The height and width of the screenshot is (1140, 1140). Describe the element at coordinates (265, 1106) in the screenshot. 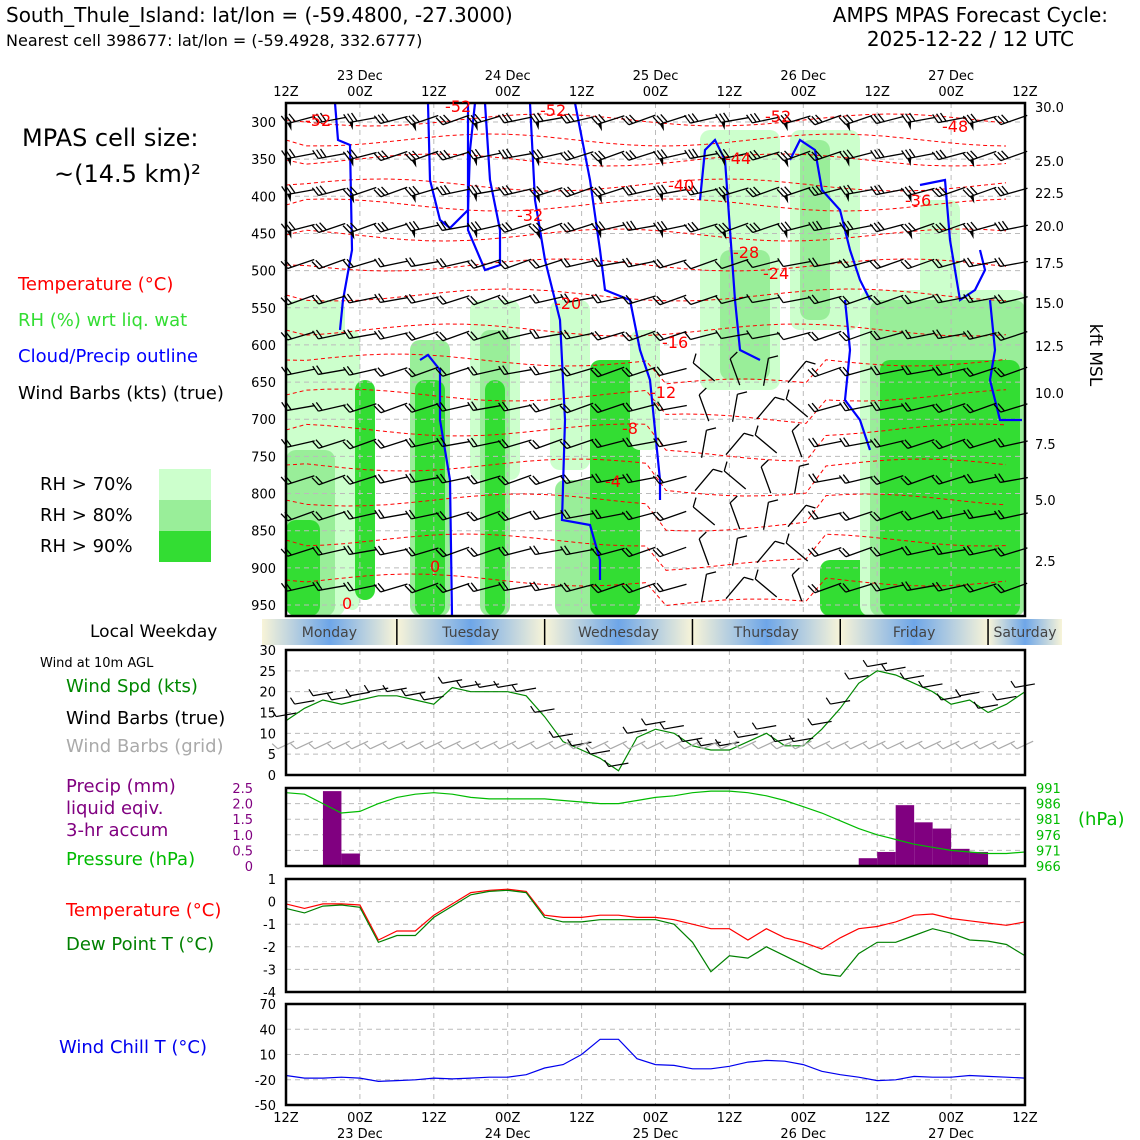

I see `windchill-ytick--50: -50` at that location.